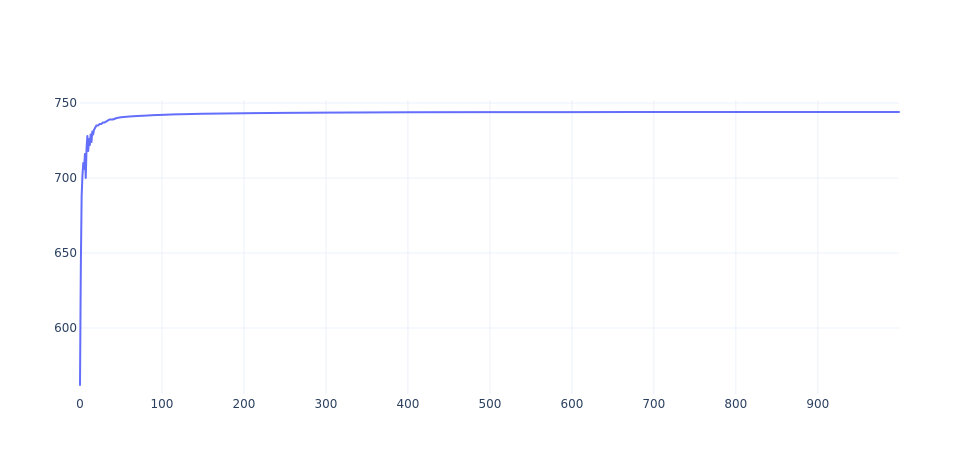 Image resolution: width=979 pixels, height=475 pixels. Describe the element at coordinates (653, 404) in the screenshot. I see `x-tick-label: 700` at that location.